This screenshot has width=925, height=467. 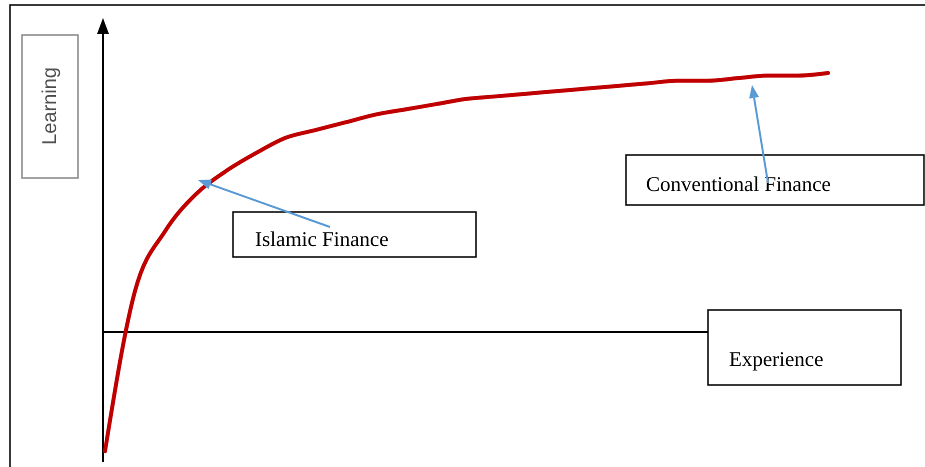 I want to click on x-axis-title: Experience, so click(x=776, y=359).